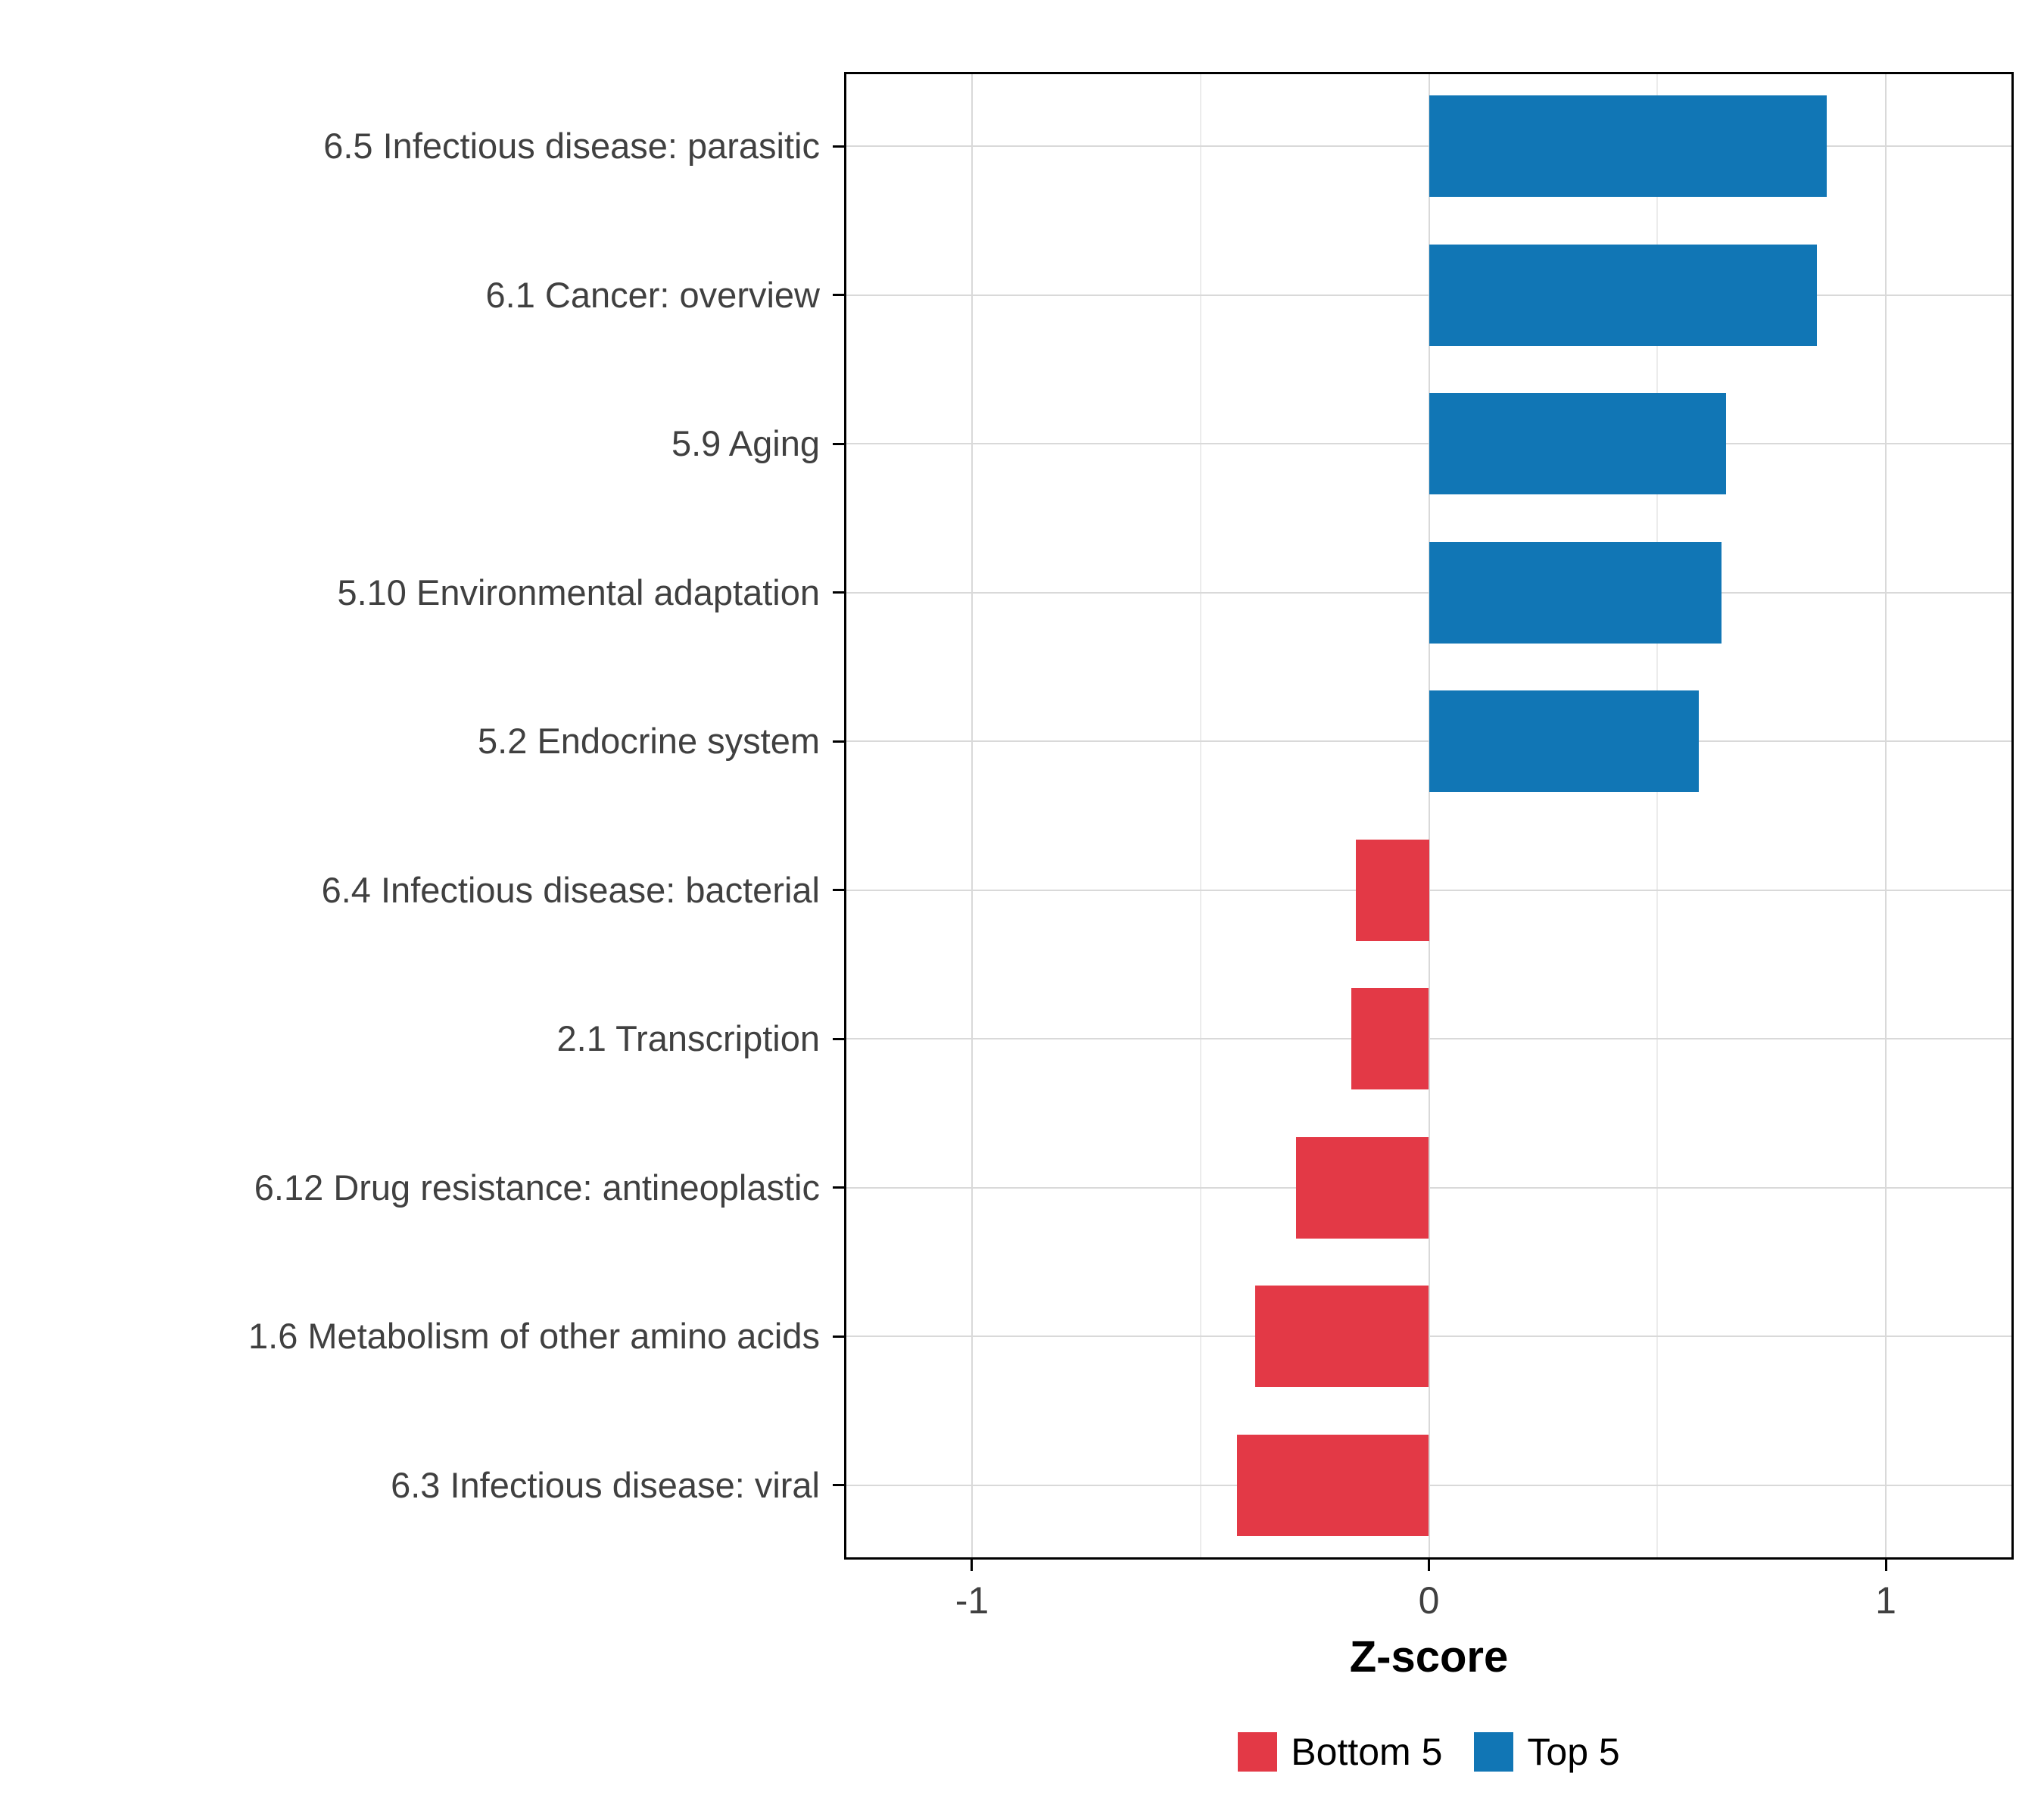  Describe the element at coordinates (688, 1038) in the screenshot. I see `y-axis-label: 2.1 Transcription` at that location.